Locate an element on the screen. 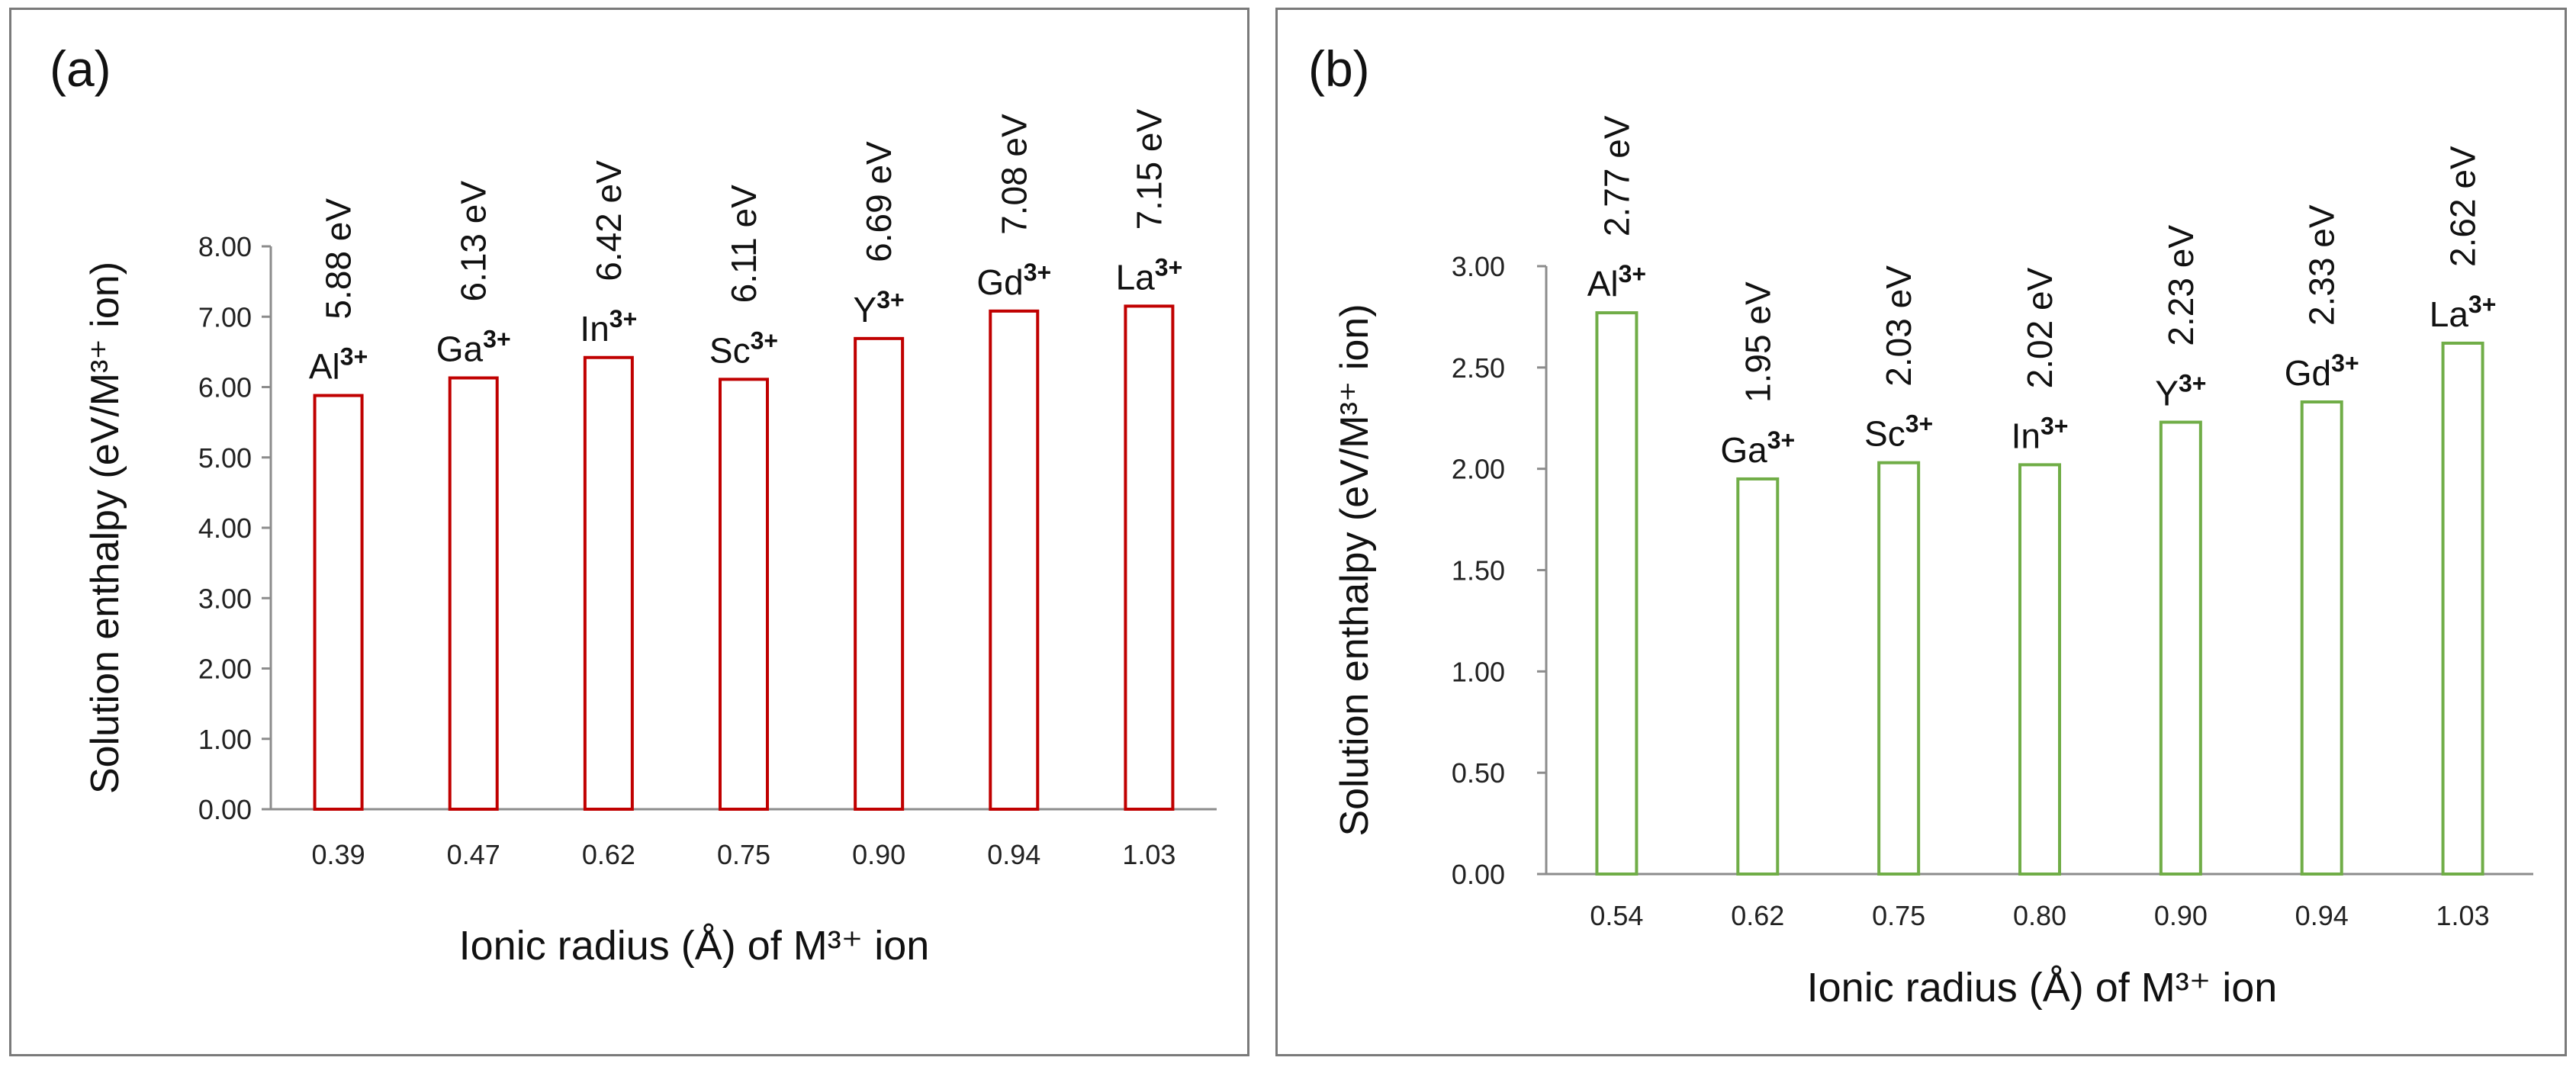 This screenshot has width=2576, height=1067. value-label: 7.08 eV is located at coordinates (1014, 174).